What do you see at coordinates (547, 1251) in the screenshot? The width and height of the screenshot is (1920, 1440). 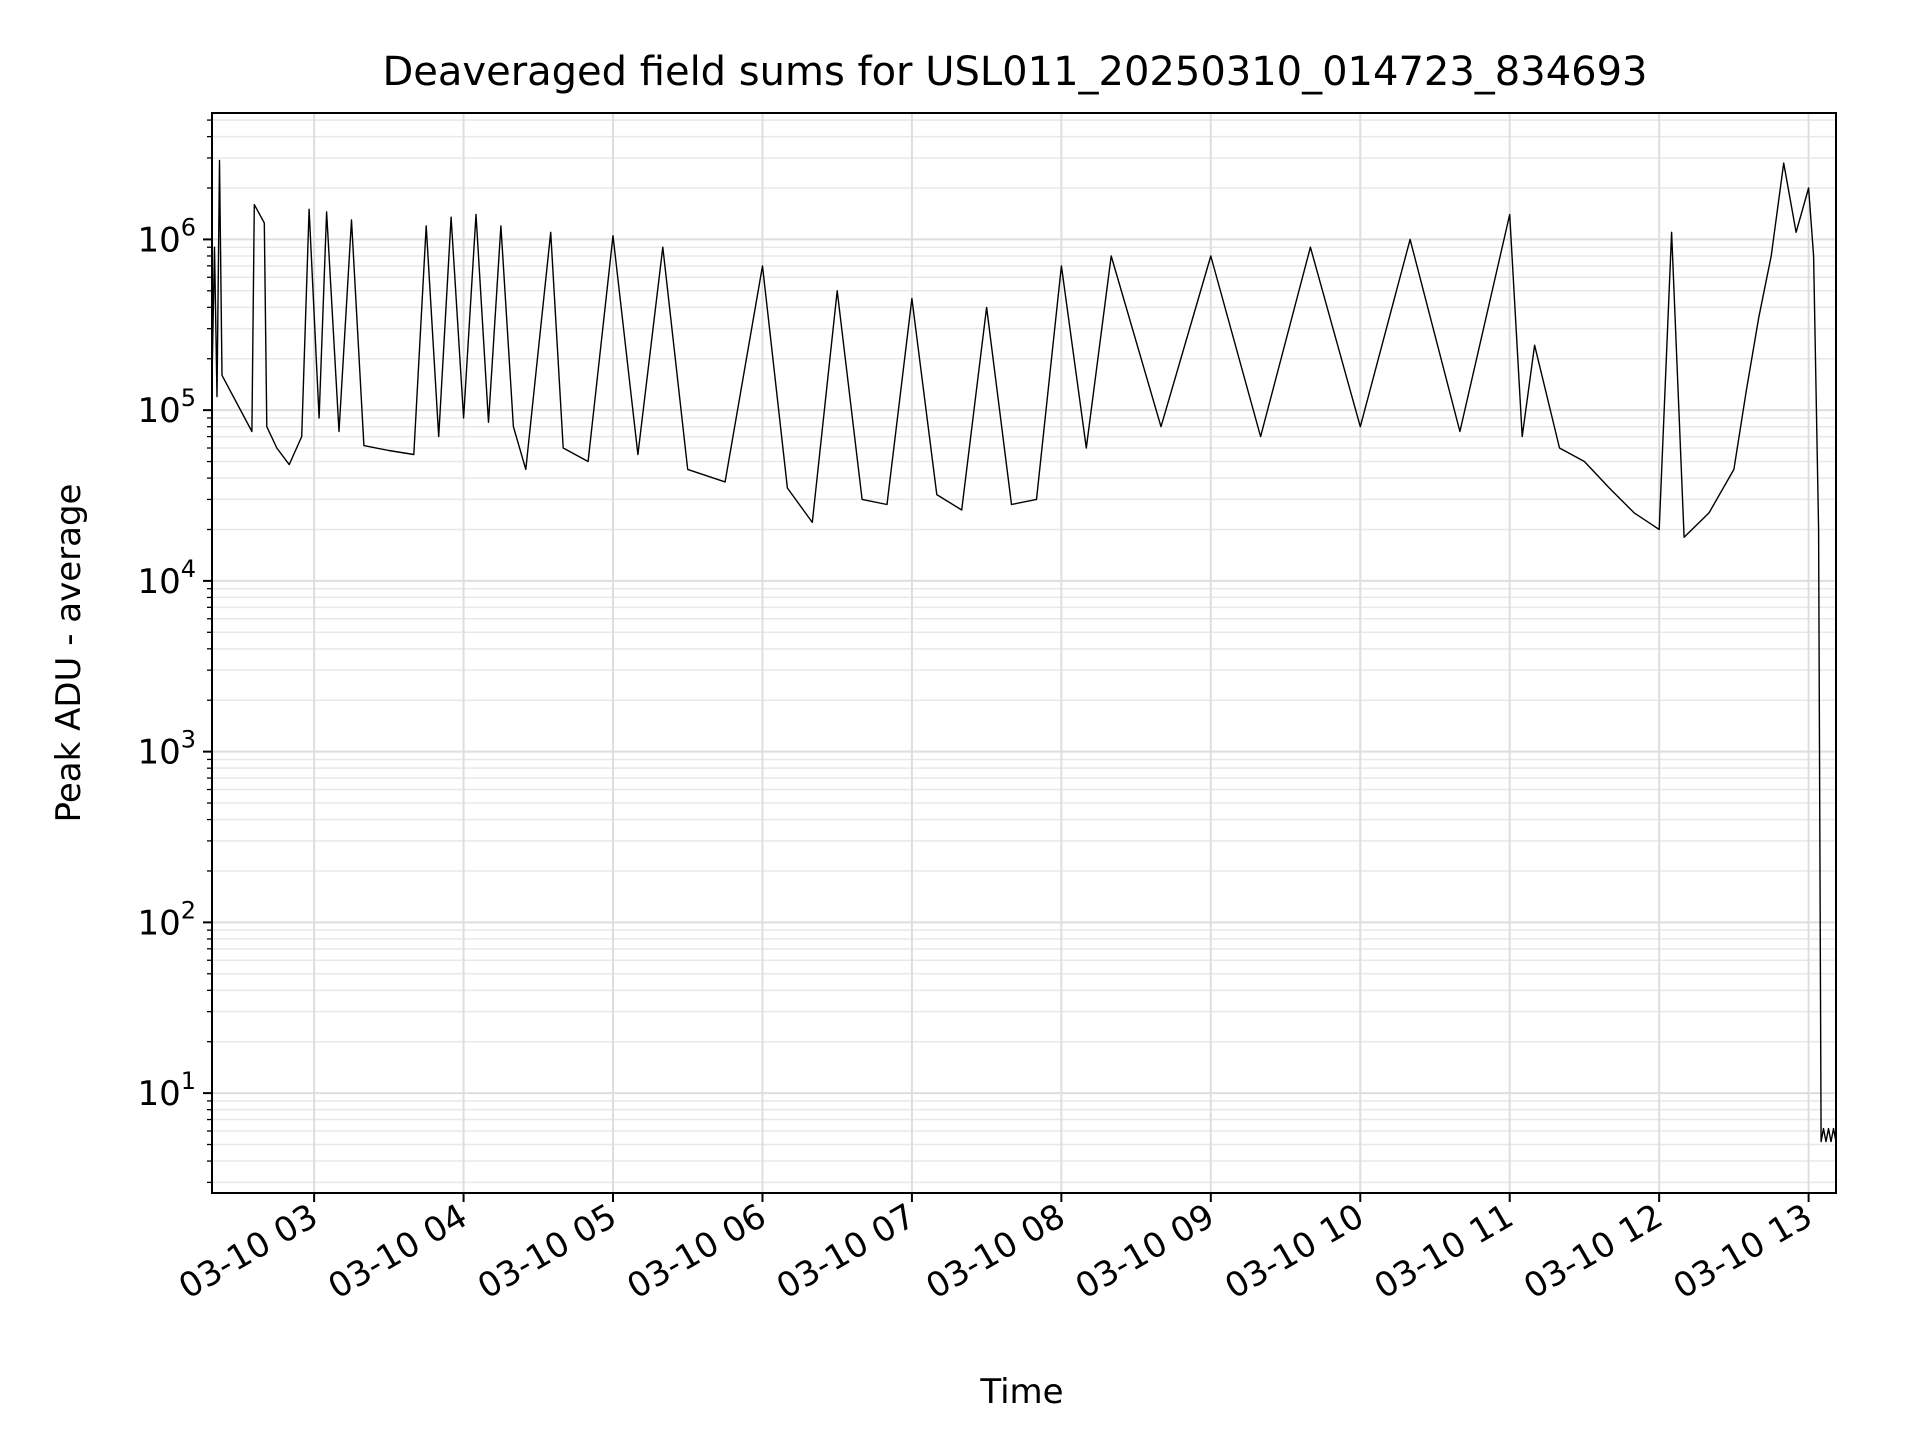 I see `x-tick-label: 03-10 05` at bounding box center [547, 1251].